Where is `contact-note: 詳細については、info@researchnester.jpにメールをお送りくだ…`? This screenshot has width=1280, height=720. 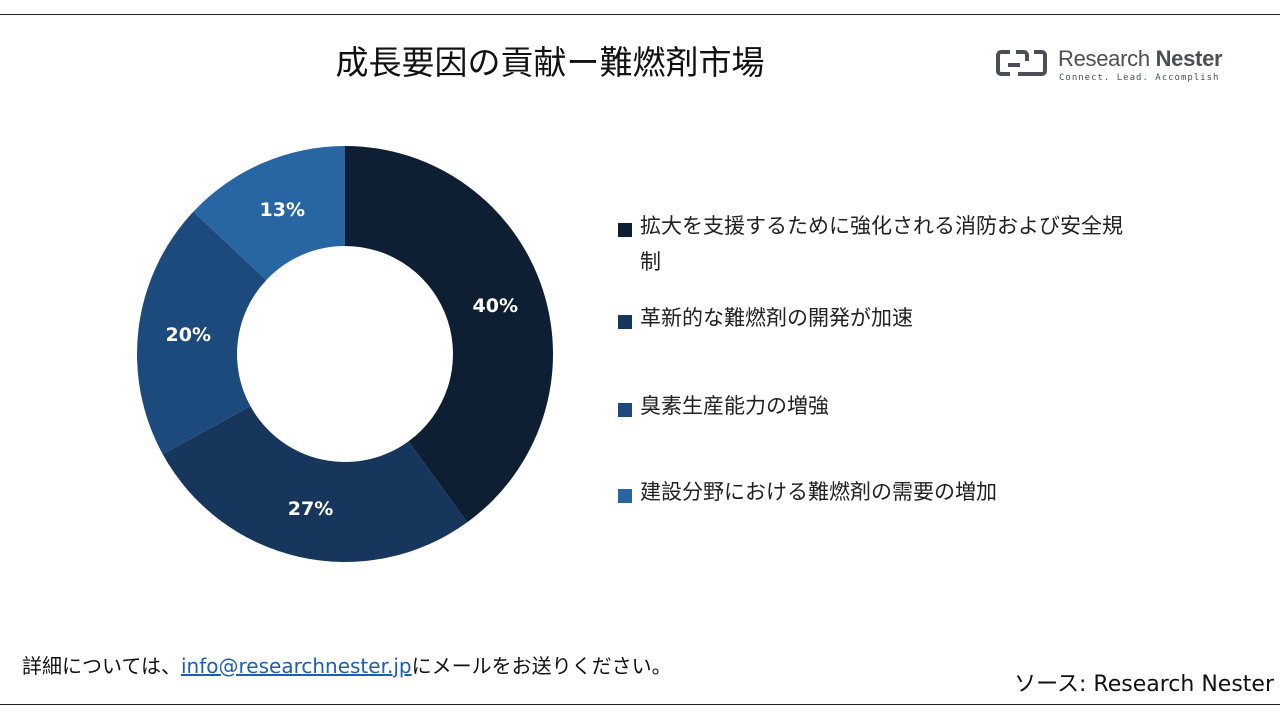 contact-note: 詳細については、info@researchnester.jpにメールをお送りくだ… is located at coordinates (347, 664).